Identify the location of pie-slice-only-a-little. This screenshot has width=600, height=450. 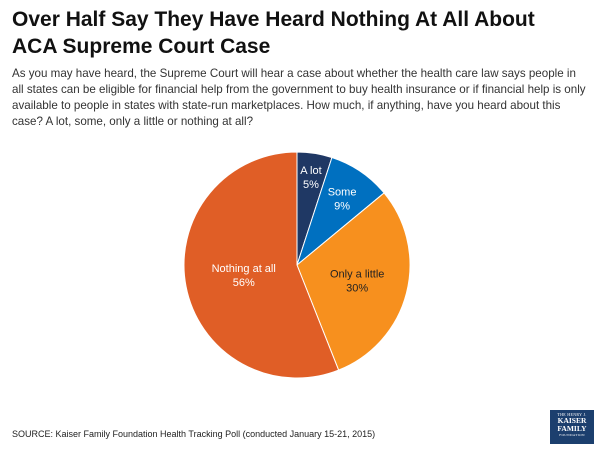
(353, 281).